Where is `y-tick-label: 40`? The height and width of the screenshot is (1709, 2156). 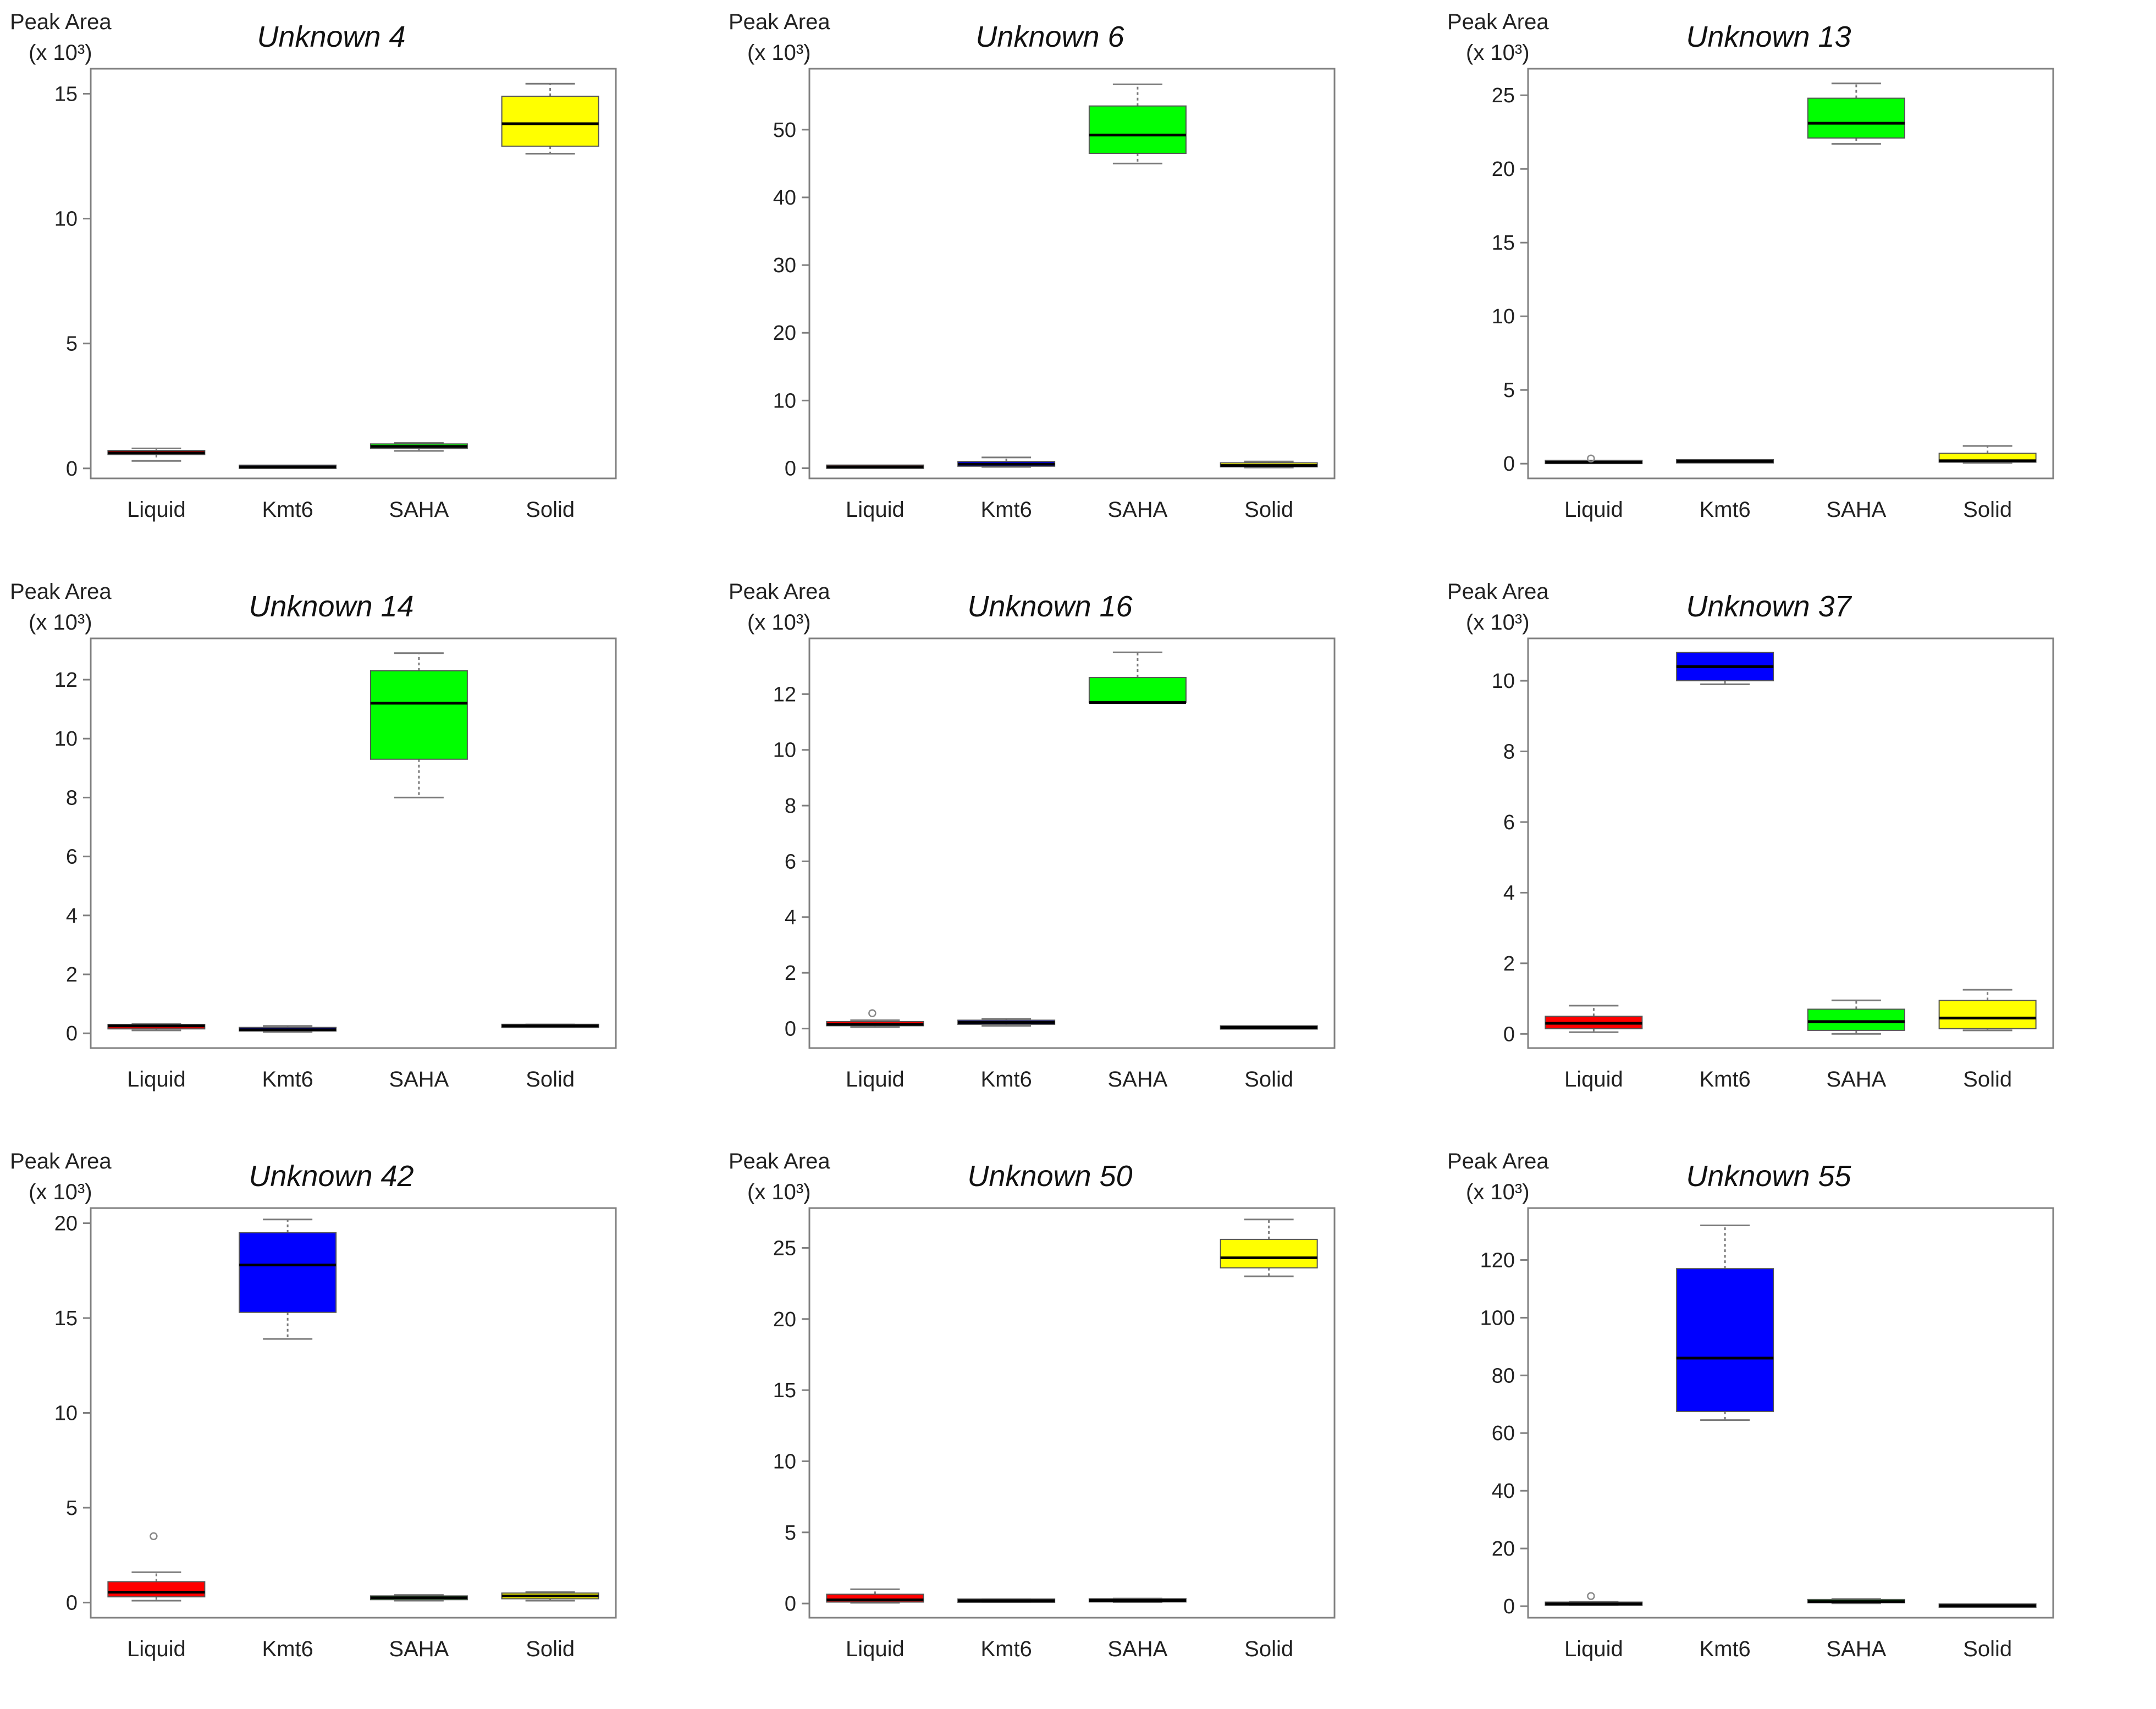
y-tick-label: 40 is located at coordinates (784, 198).